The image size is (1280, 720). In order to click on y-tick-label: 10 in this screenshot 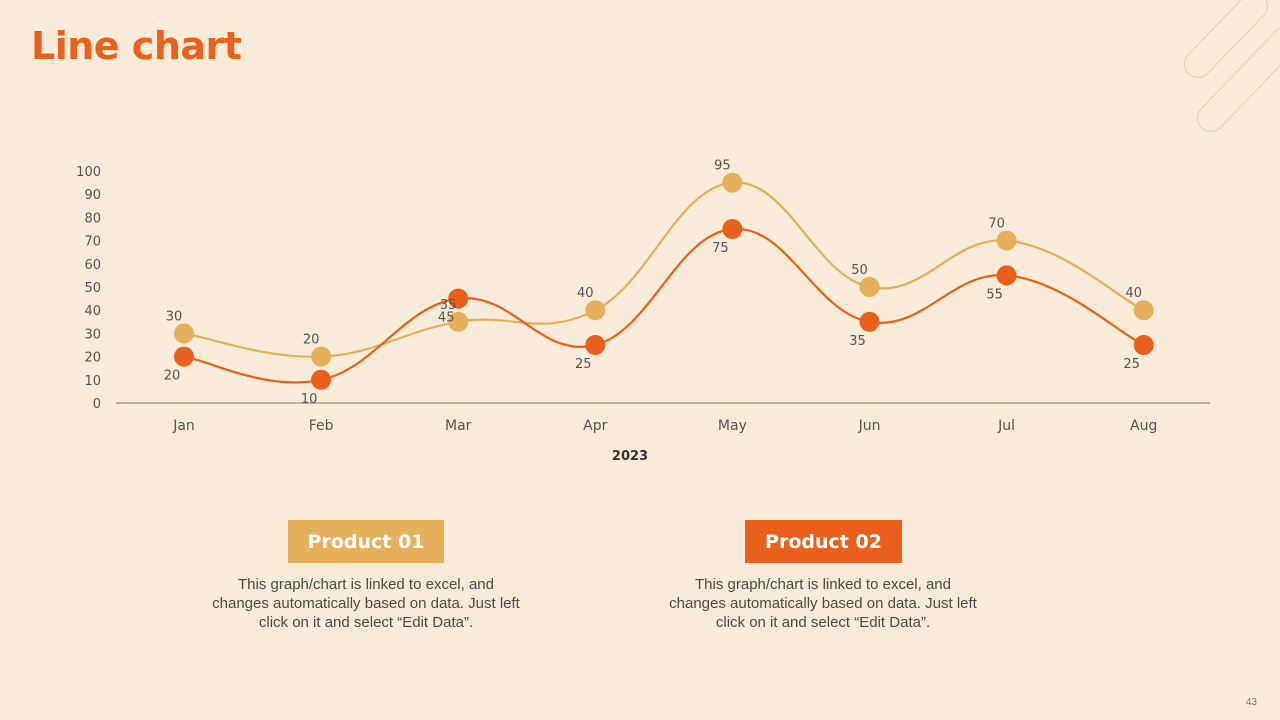, I will do `click(92, 381)`.